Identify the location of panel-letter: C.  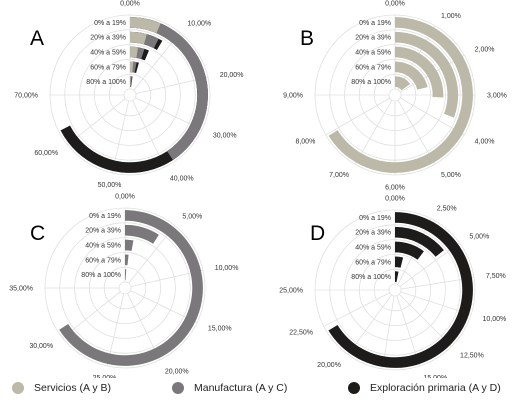
(37, 233).